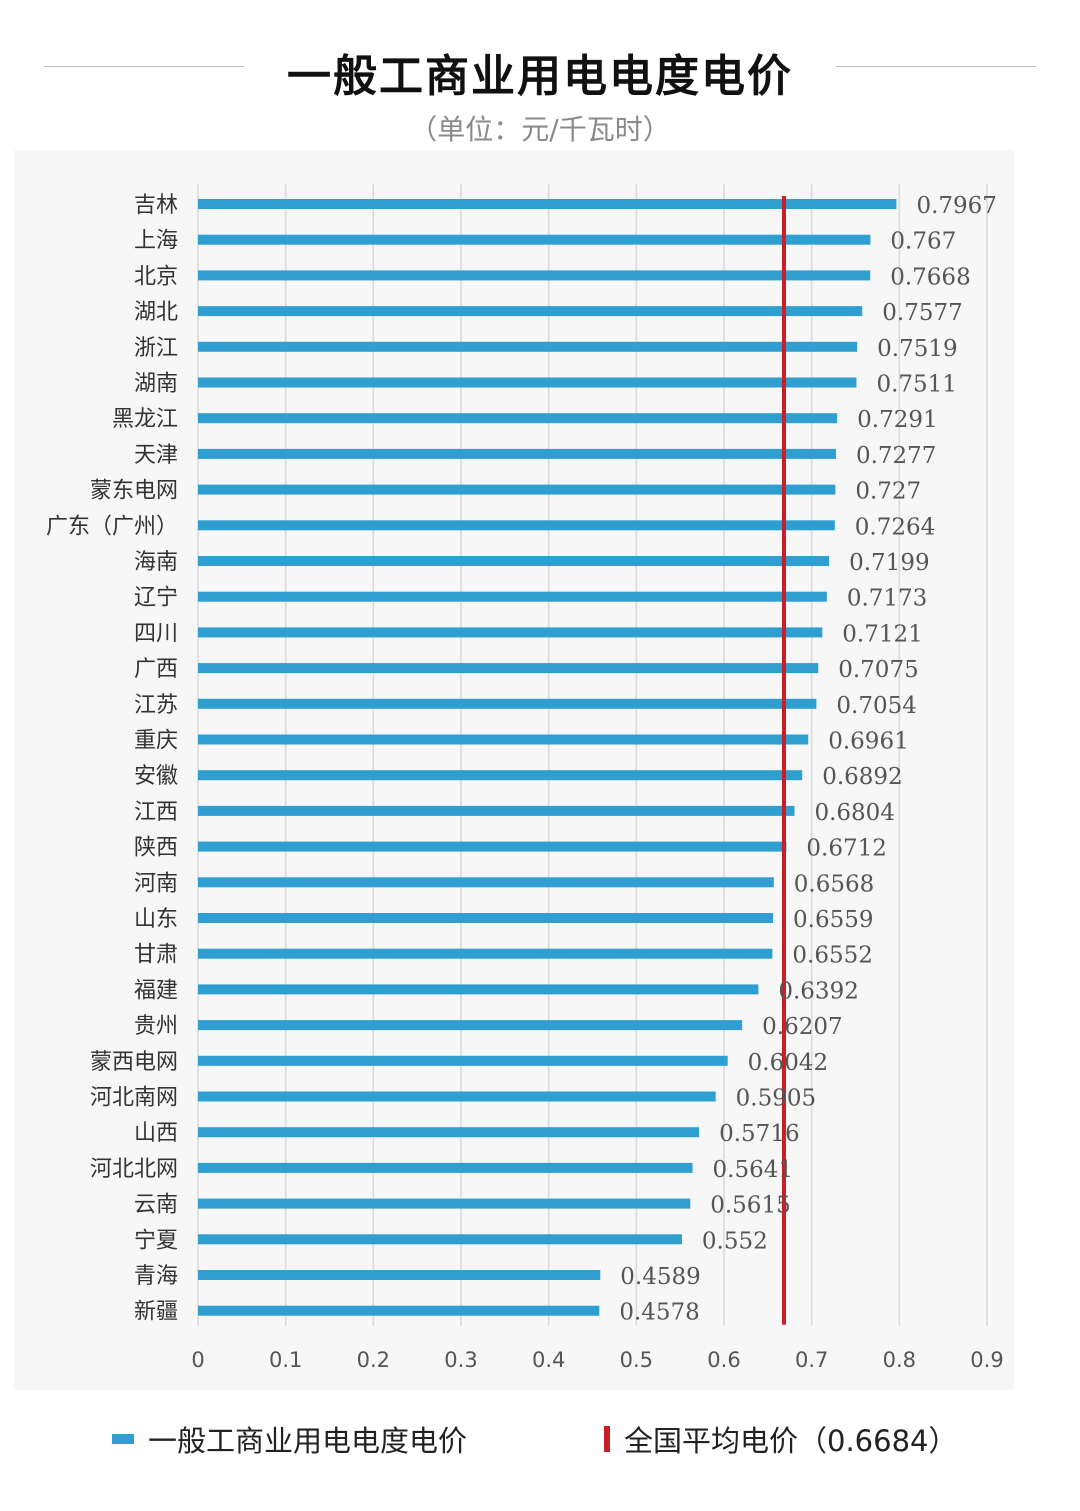  What do you see at coordinates (735, 1241) in the screenshot?
I see `value-label: 0.552` at bounding box center [735, 1241].